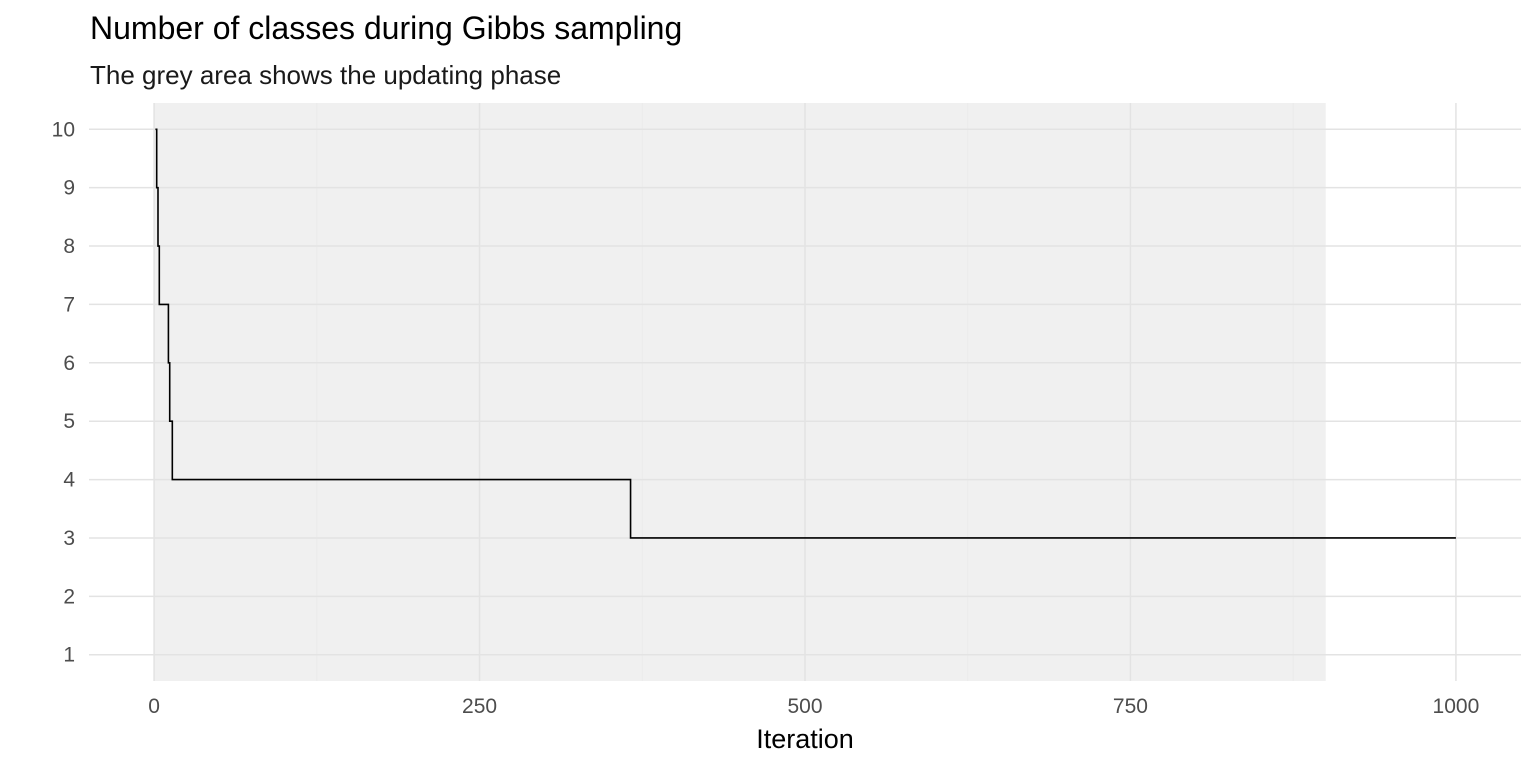 This screenshot has height=768, width=1536. I want to click on x-axis-ticks: 0 250 500 750 1000, so click(813, 706).